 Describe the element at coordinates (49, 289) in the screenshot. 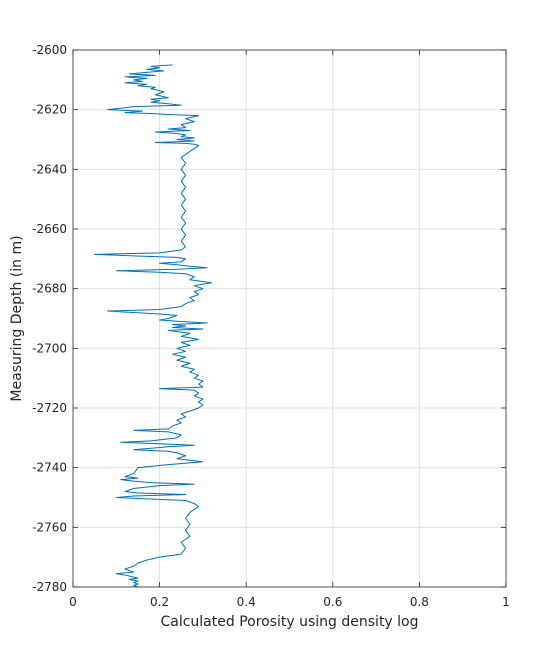

I see `y-tick-label: -2680` at that location.